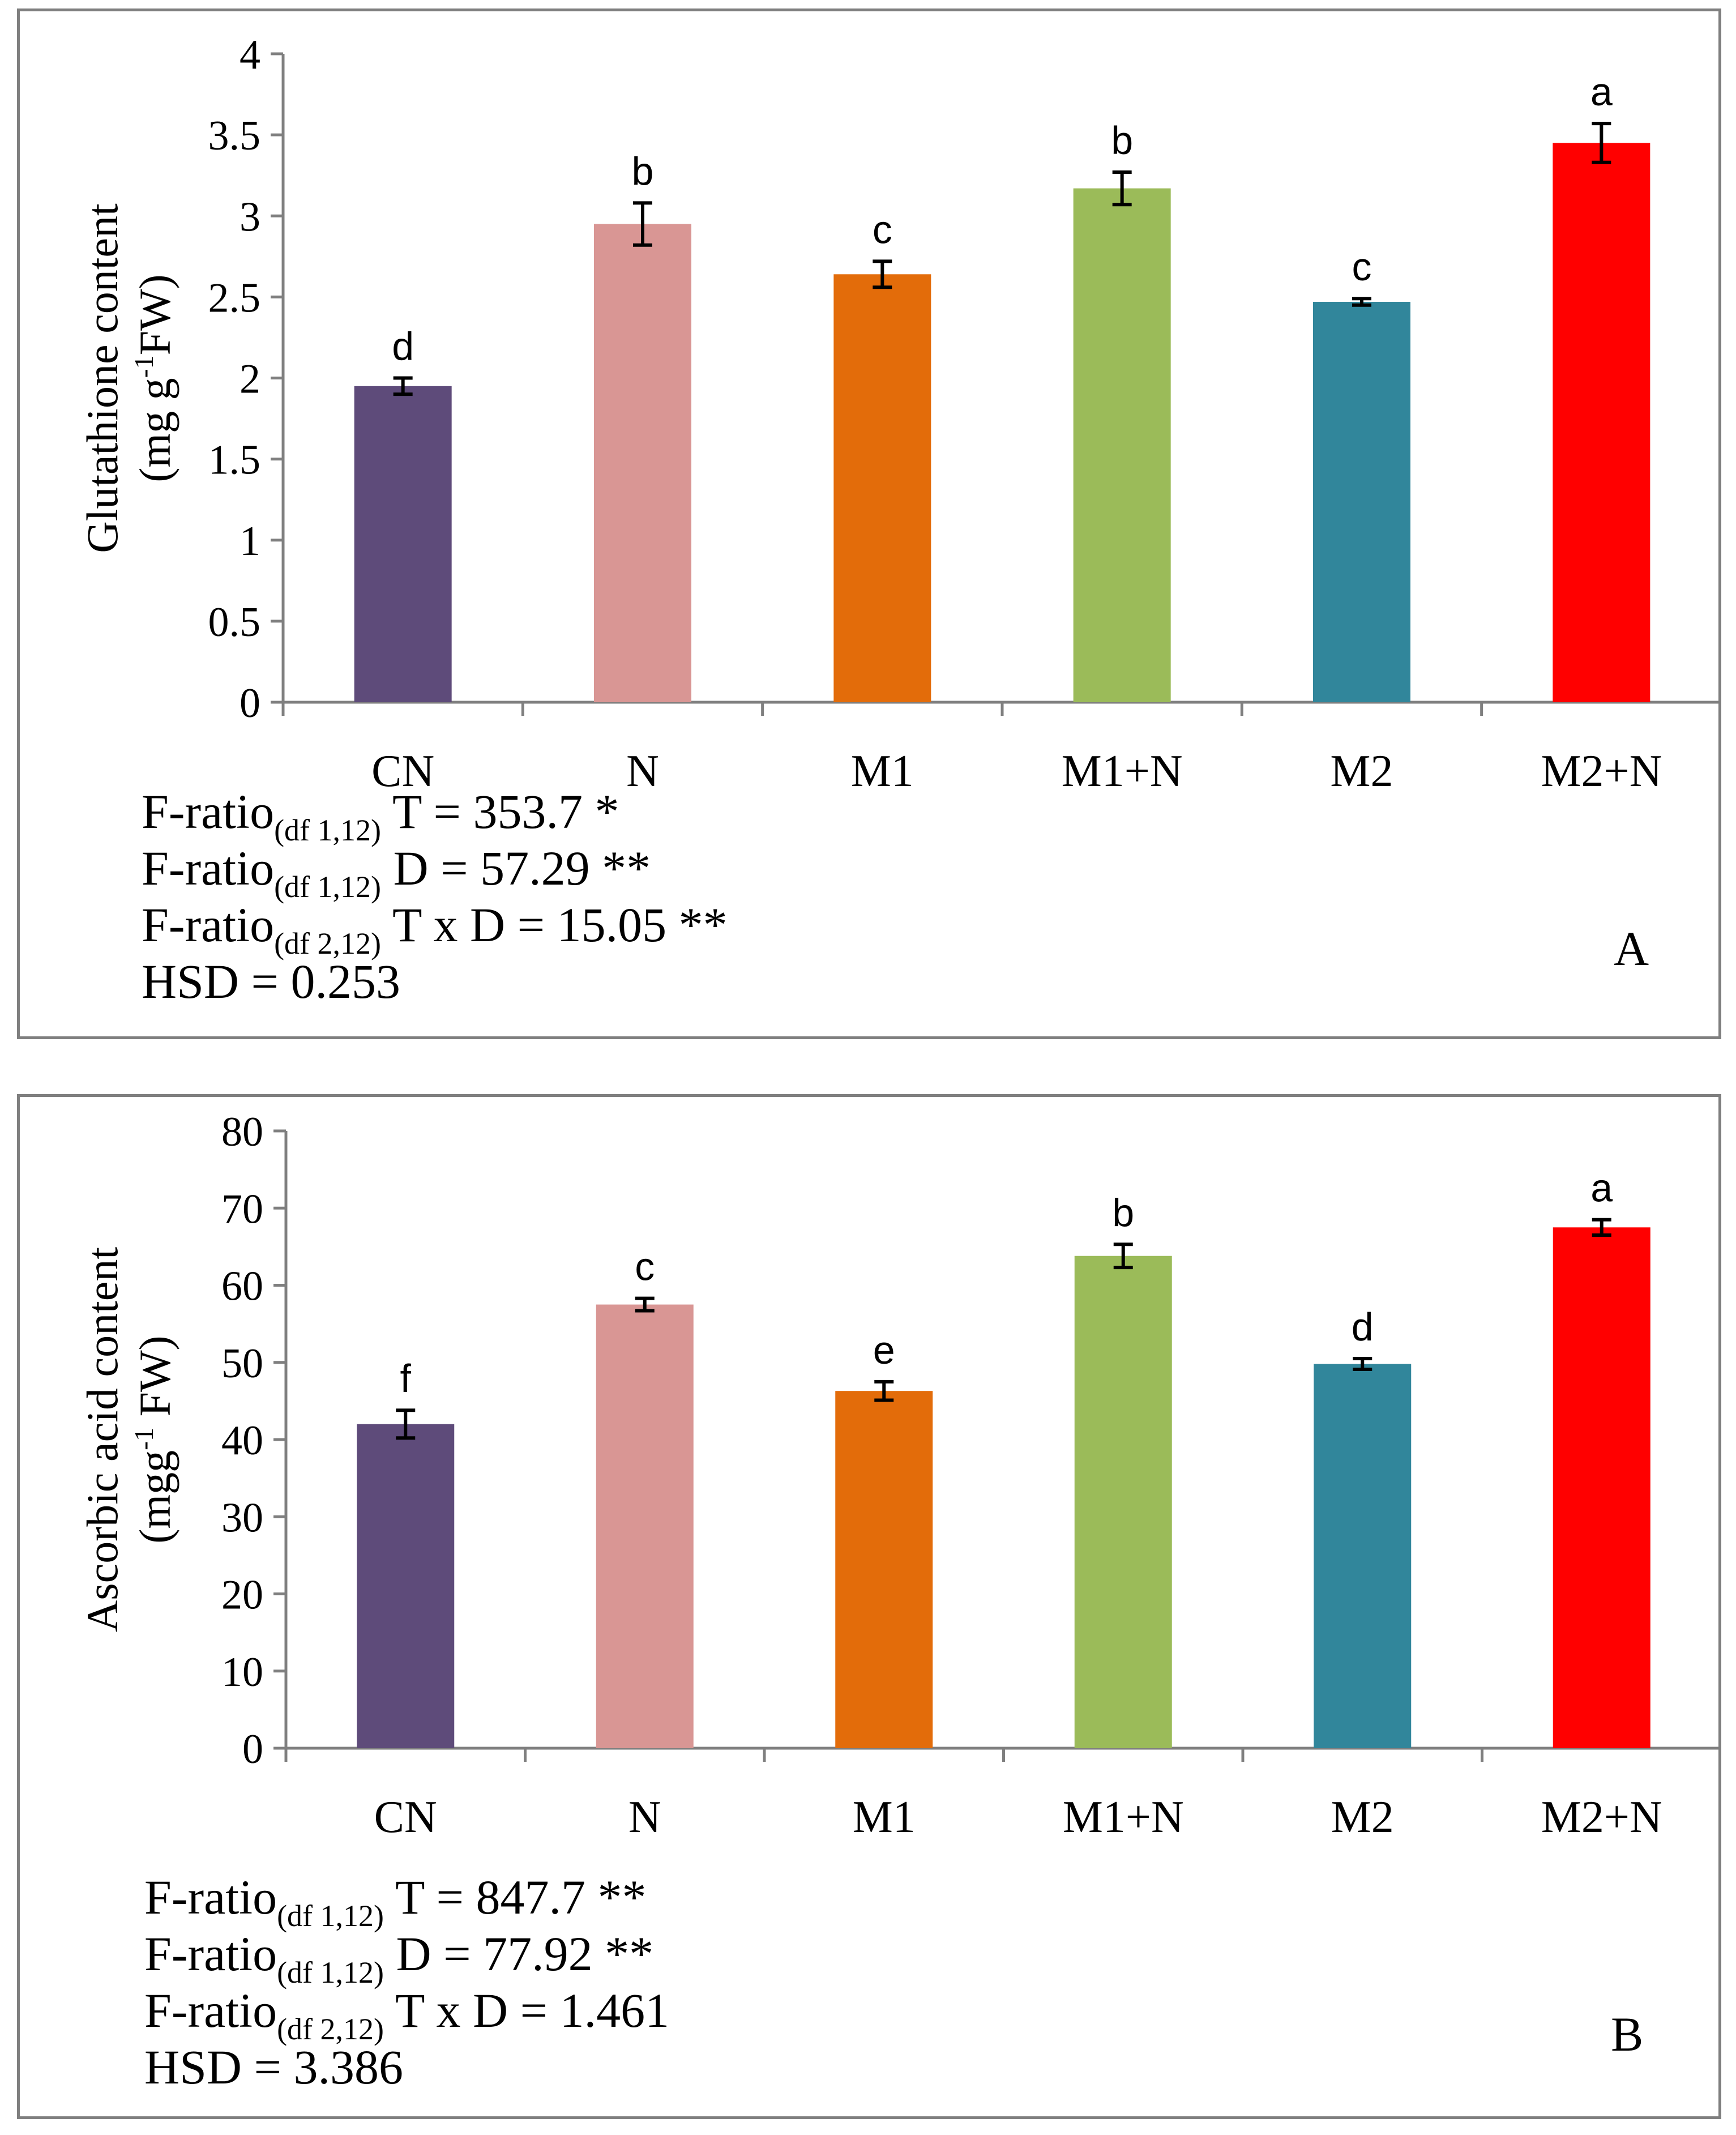 This screenshot has width=1736, height=2135. What do you see at coordinates (406, 1378) in the screenshot?
I see `significance-letter: f` at bounding box center [406, 1378].